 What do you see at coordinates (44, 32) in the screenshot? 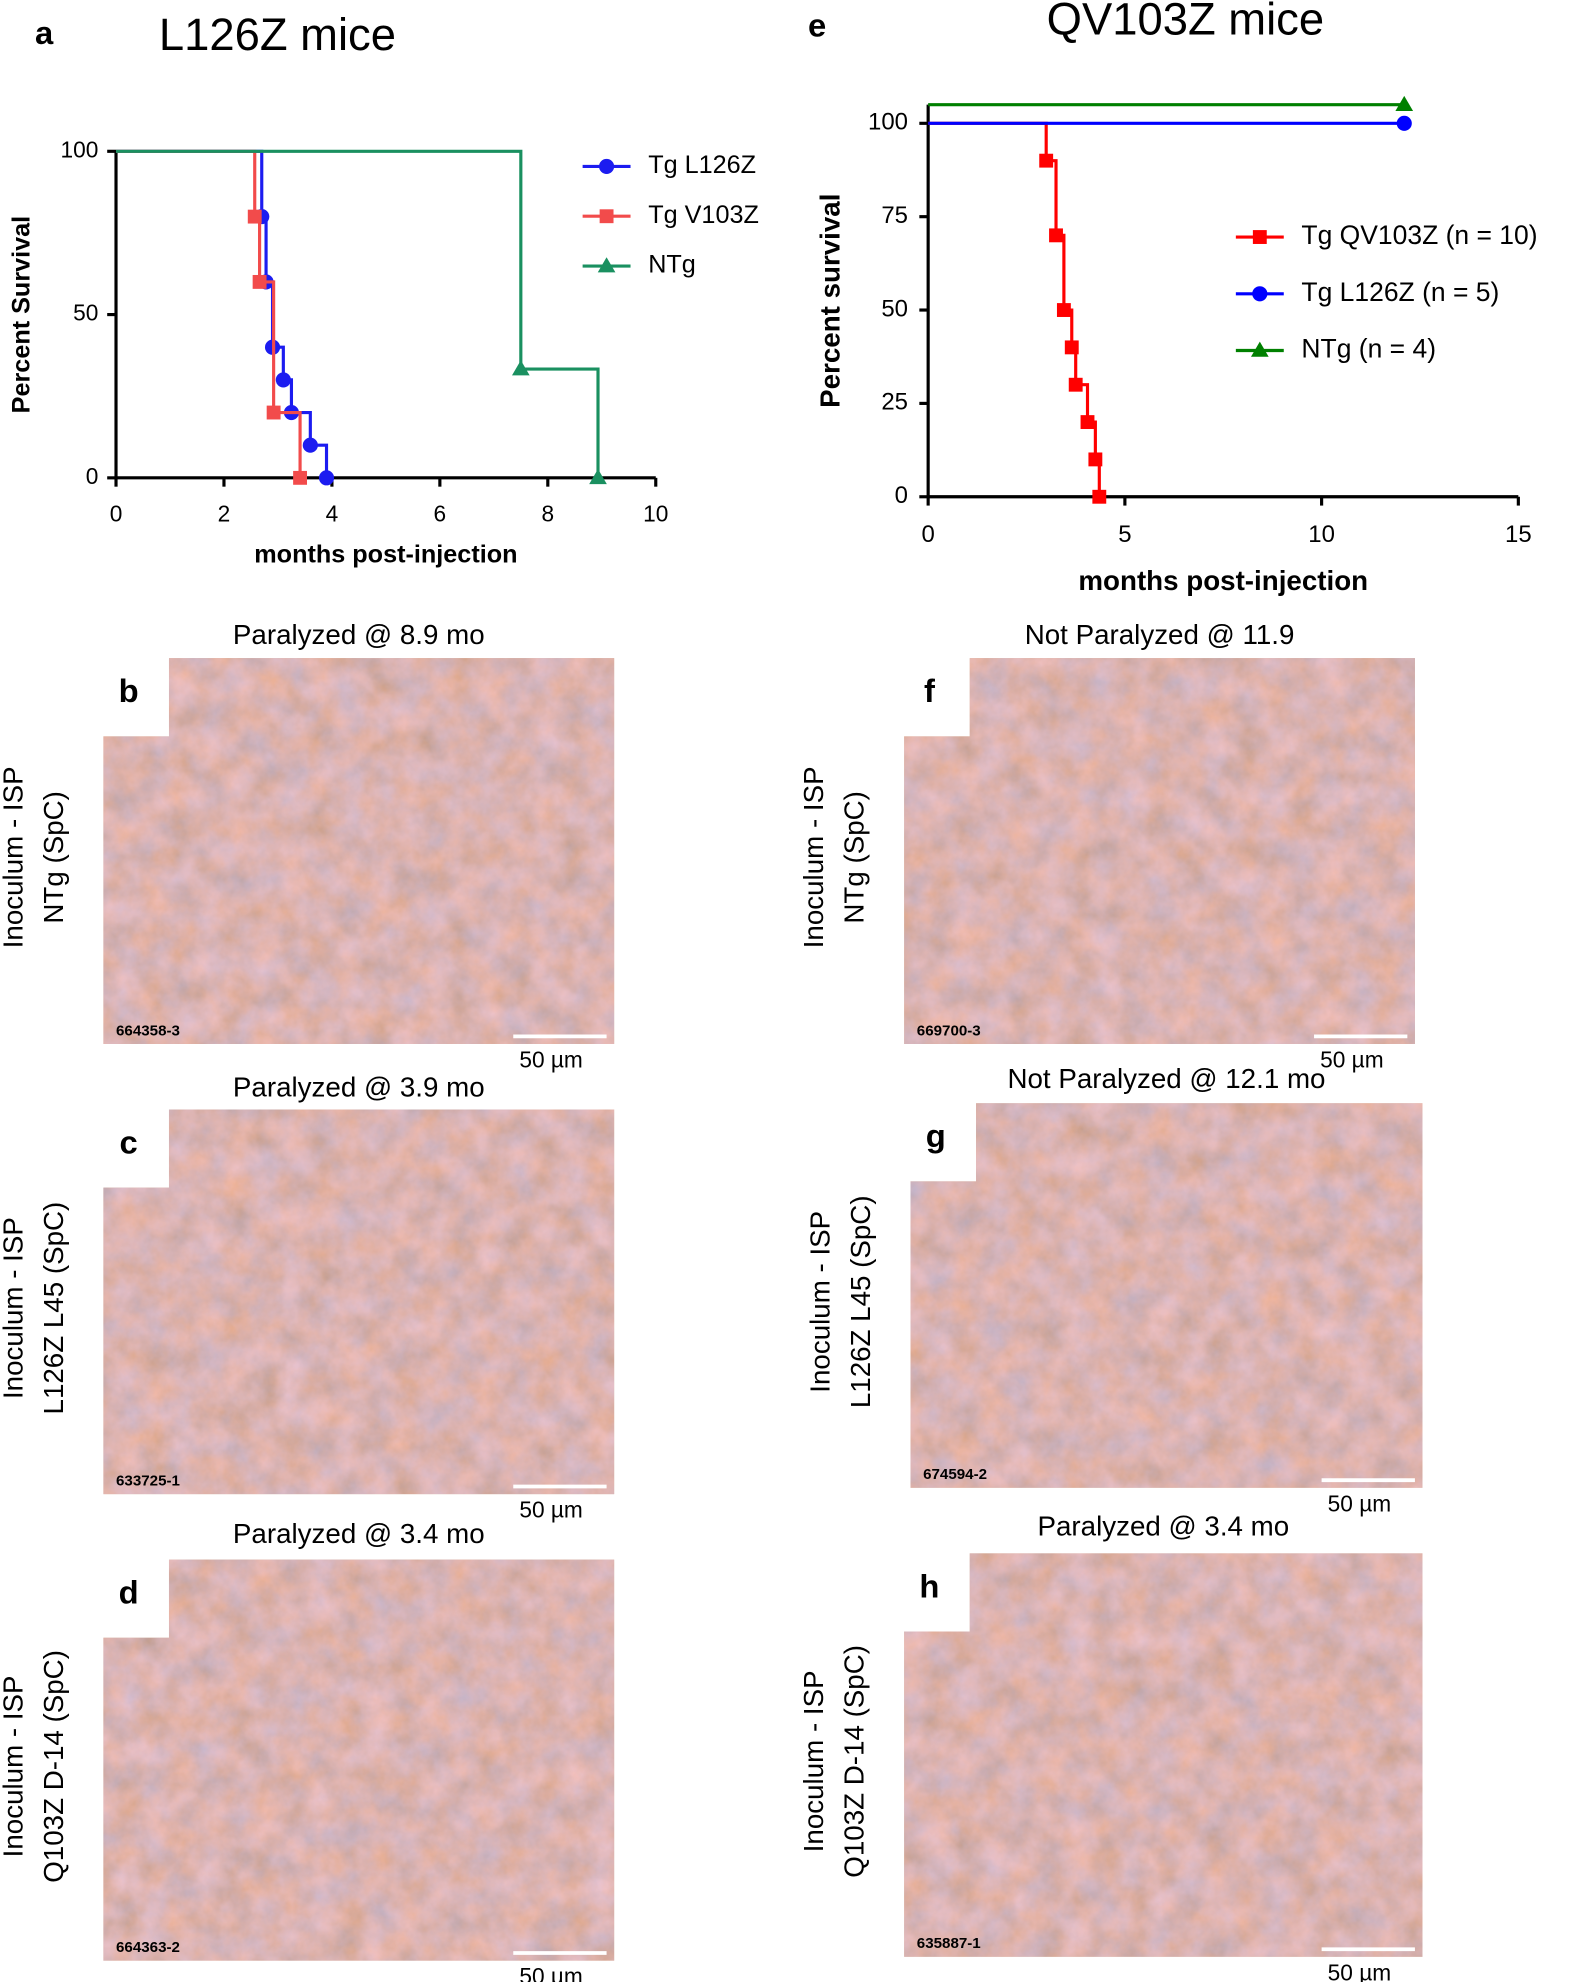
I see `panel-letter: a` at bounding box center [44, 32].